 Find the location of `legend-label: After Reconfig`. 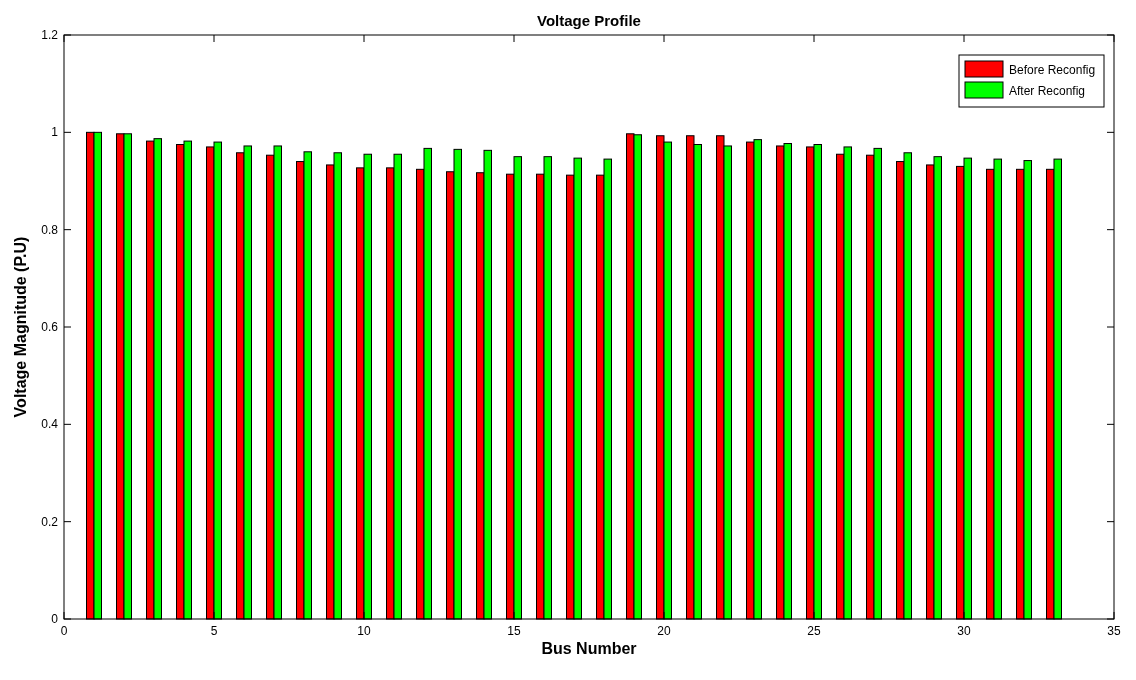

legend-label: After Reconfig is located at coordinates (1047, 91).